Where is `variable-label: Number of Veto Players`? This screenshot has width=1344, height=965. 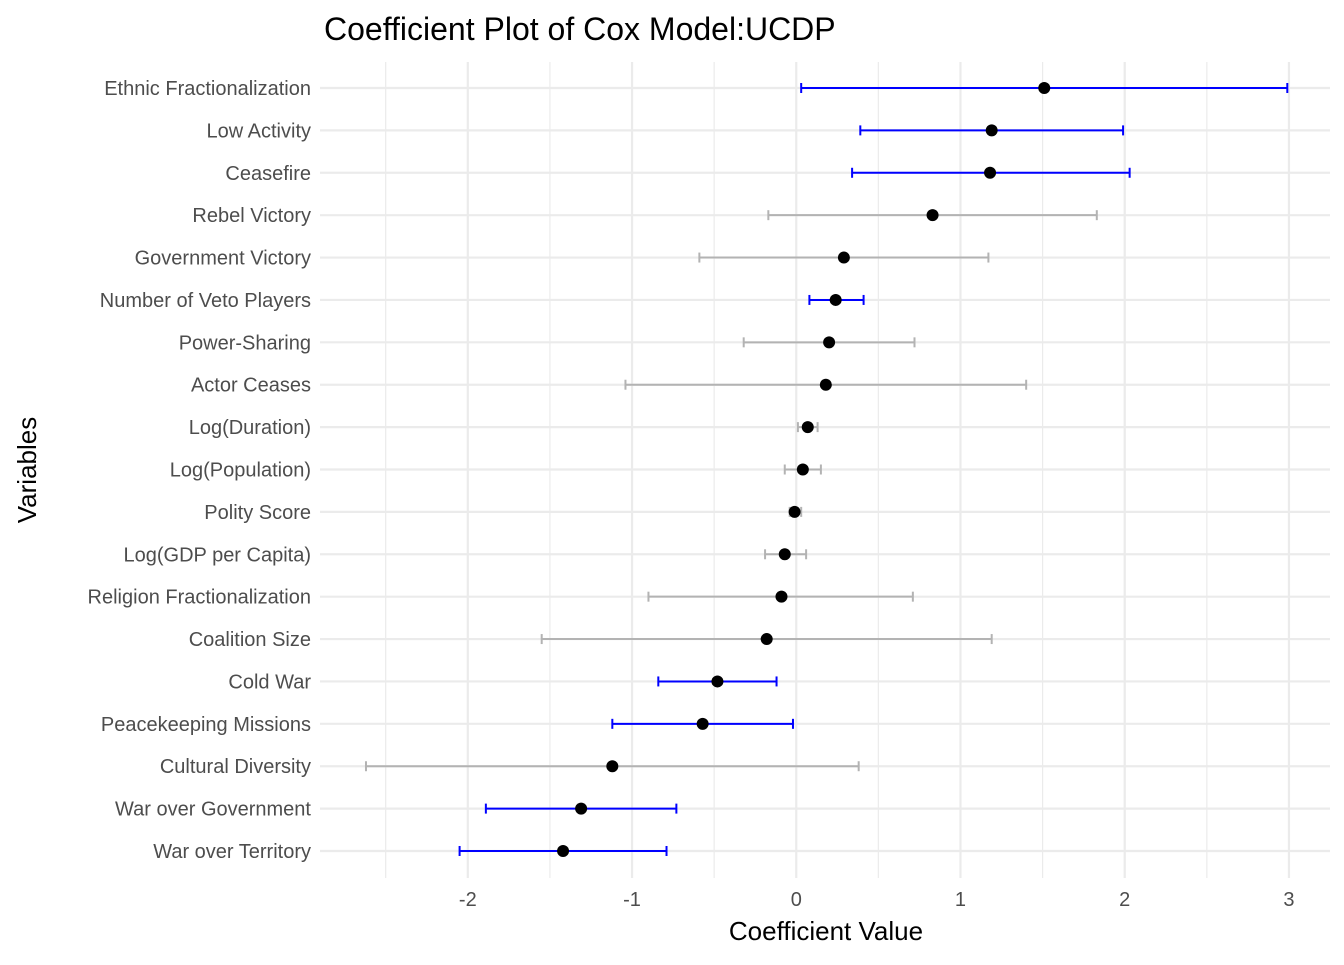 variable-label: Number of Veto Players is located at coordinates (205, 301).